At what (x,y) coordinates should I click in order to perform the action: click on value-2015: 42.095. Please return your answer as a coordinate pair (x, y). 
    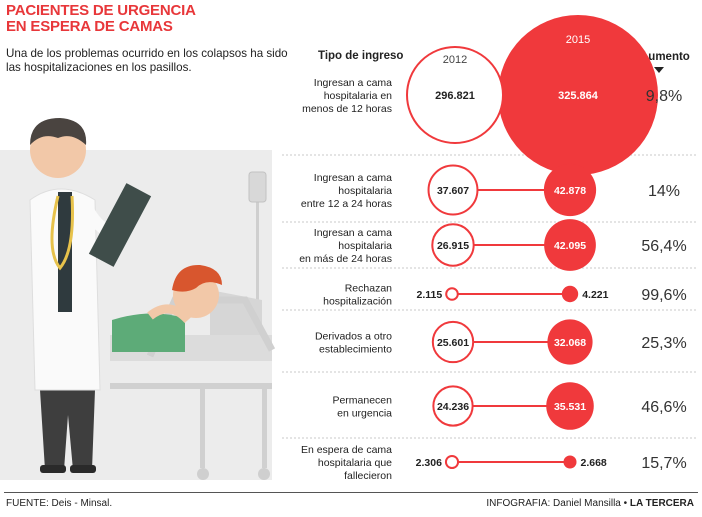
    Looking at the image, I should click on (570, 246).